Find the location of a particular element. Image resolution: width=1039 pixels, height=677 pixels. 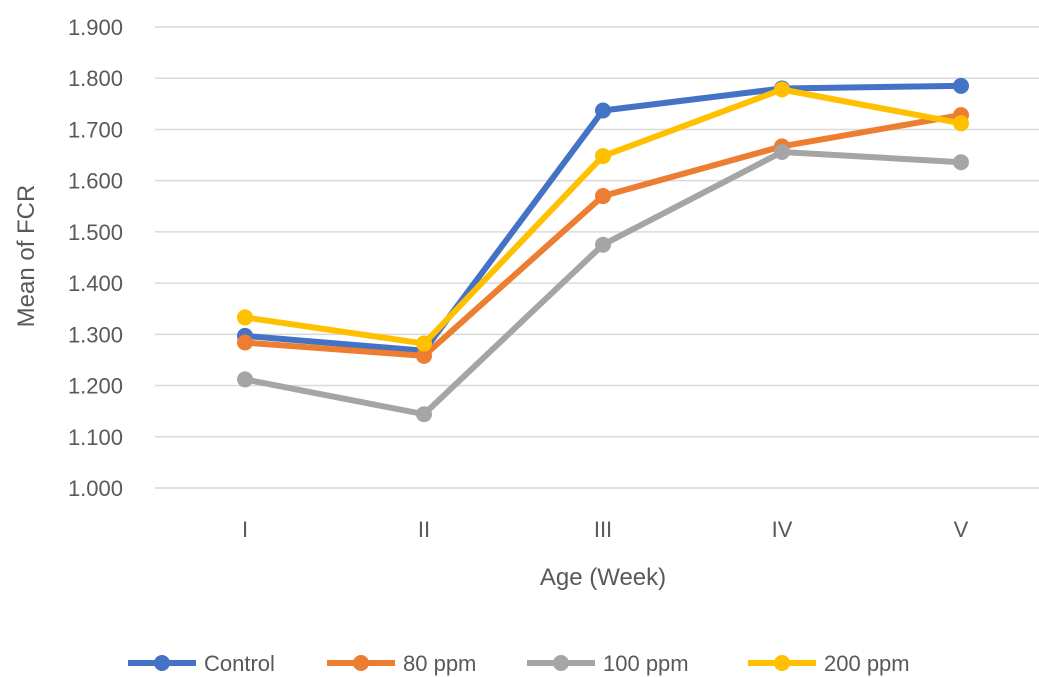

x-tick-label: III is located at coordinates (603, 529).